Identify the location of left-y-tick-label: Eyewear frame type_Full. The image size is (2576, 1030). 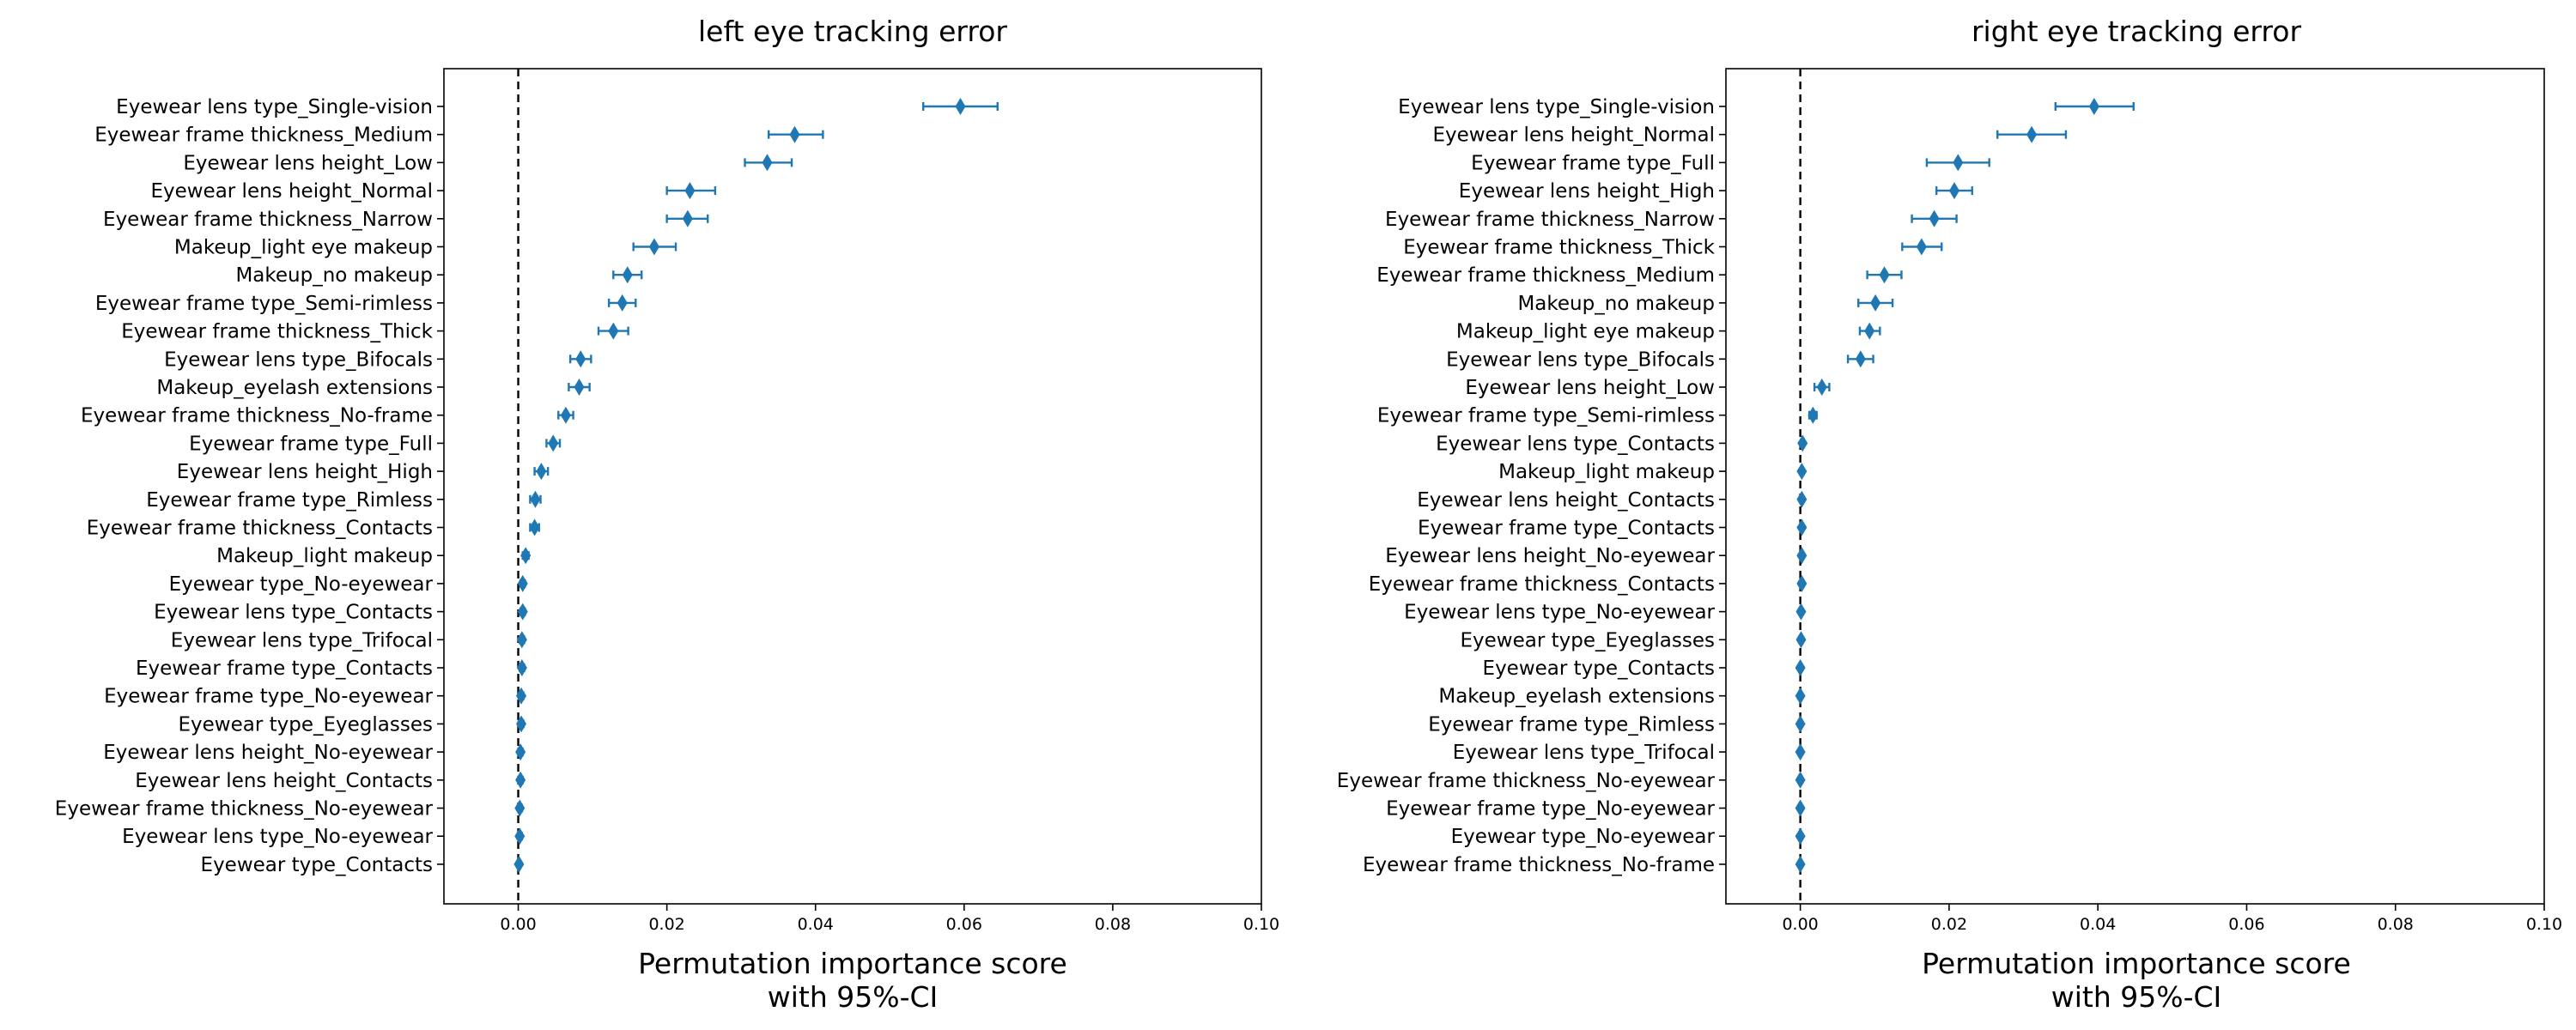
(311, 444).